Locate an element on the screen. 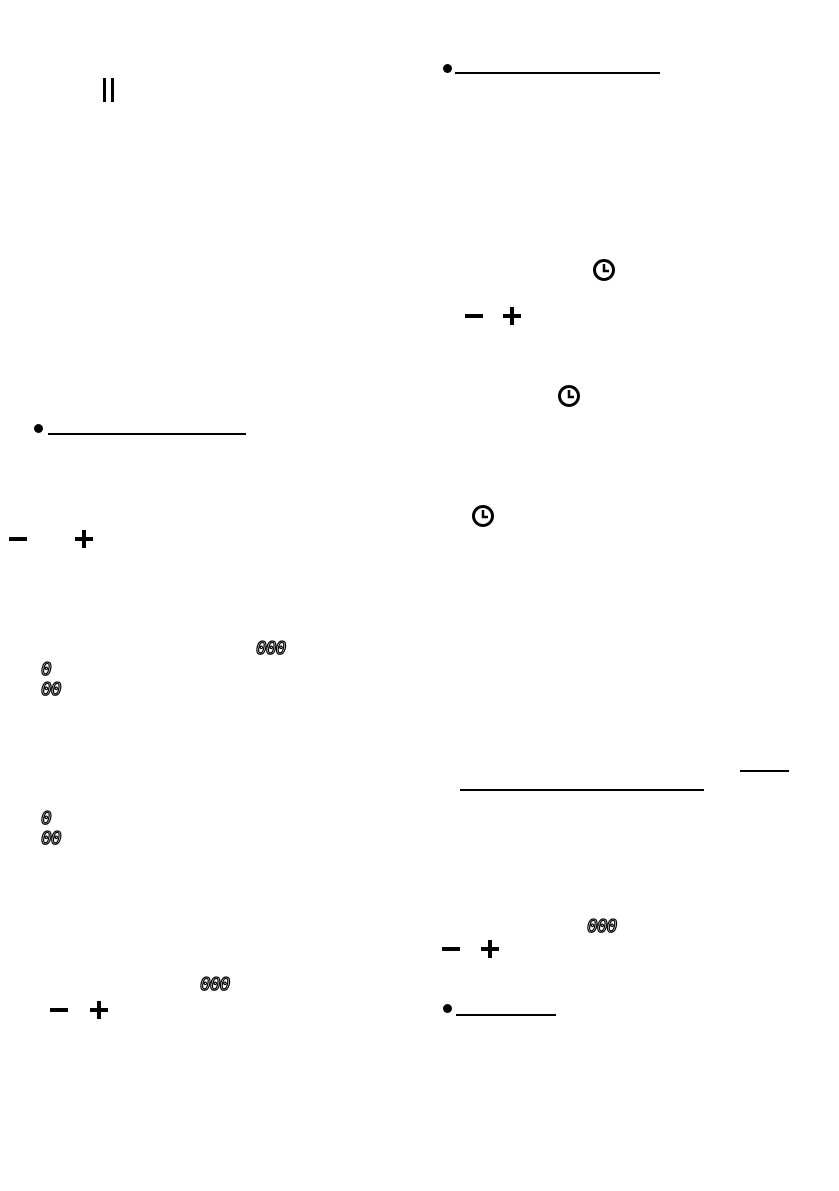  pause-icon is located at coordinates (109, 90).